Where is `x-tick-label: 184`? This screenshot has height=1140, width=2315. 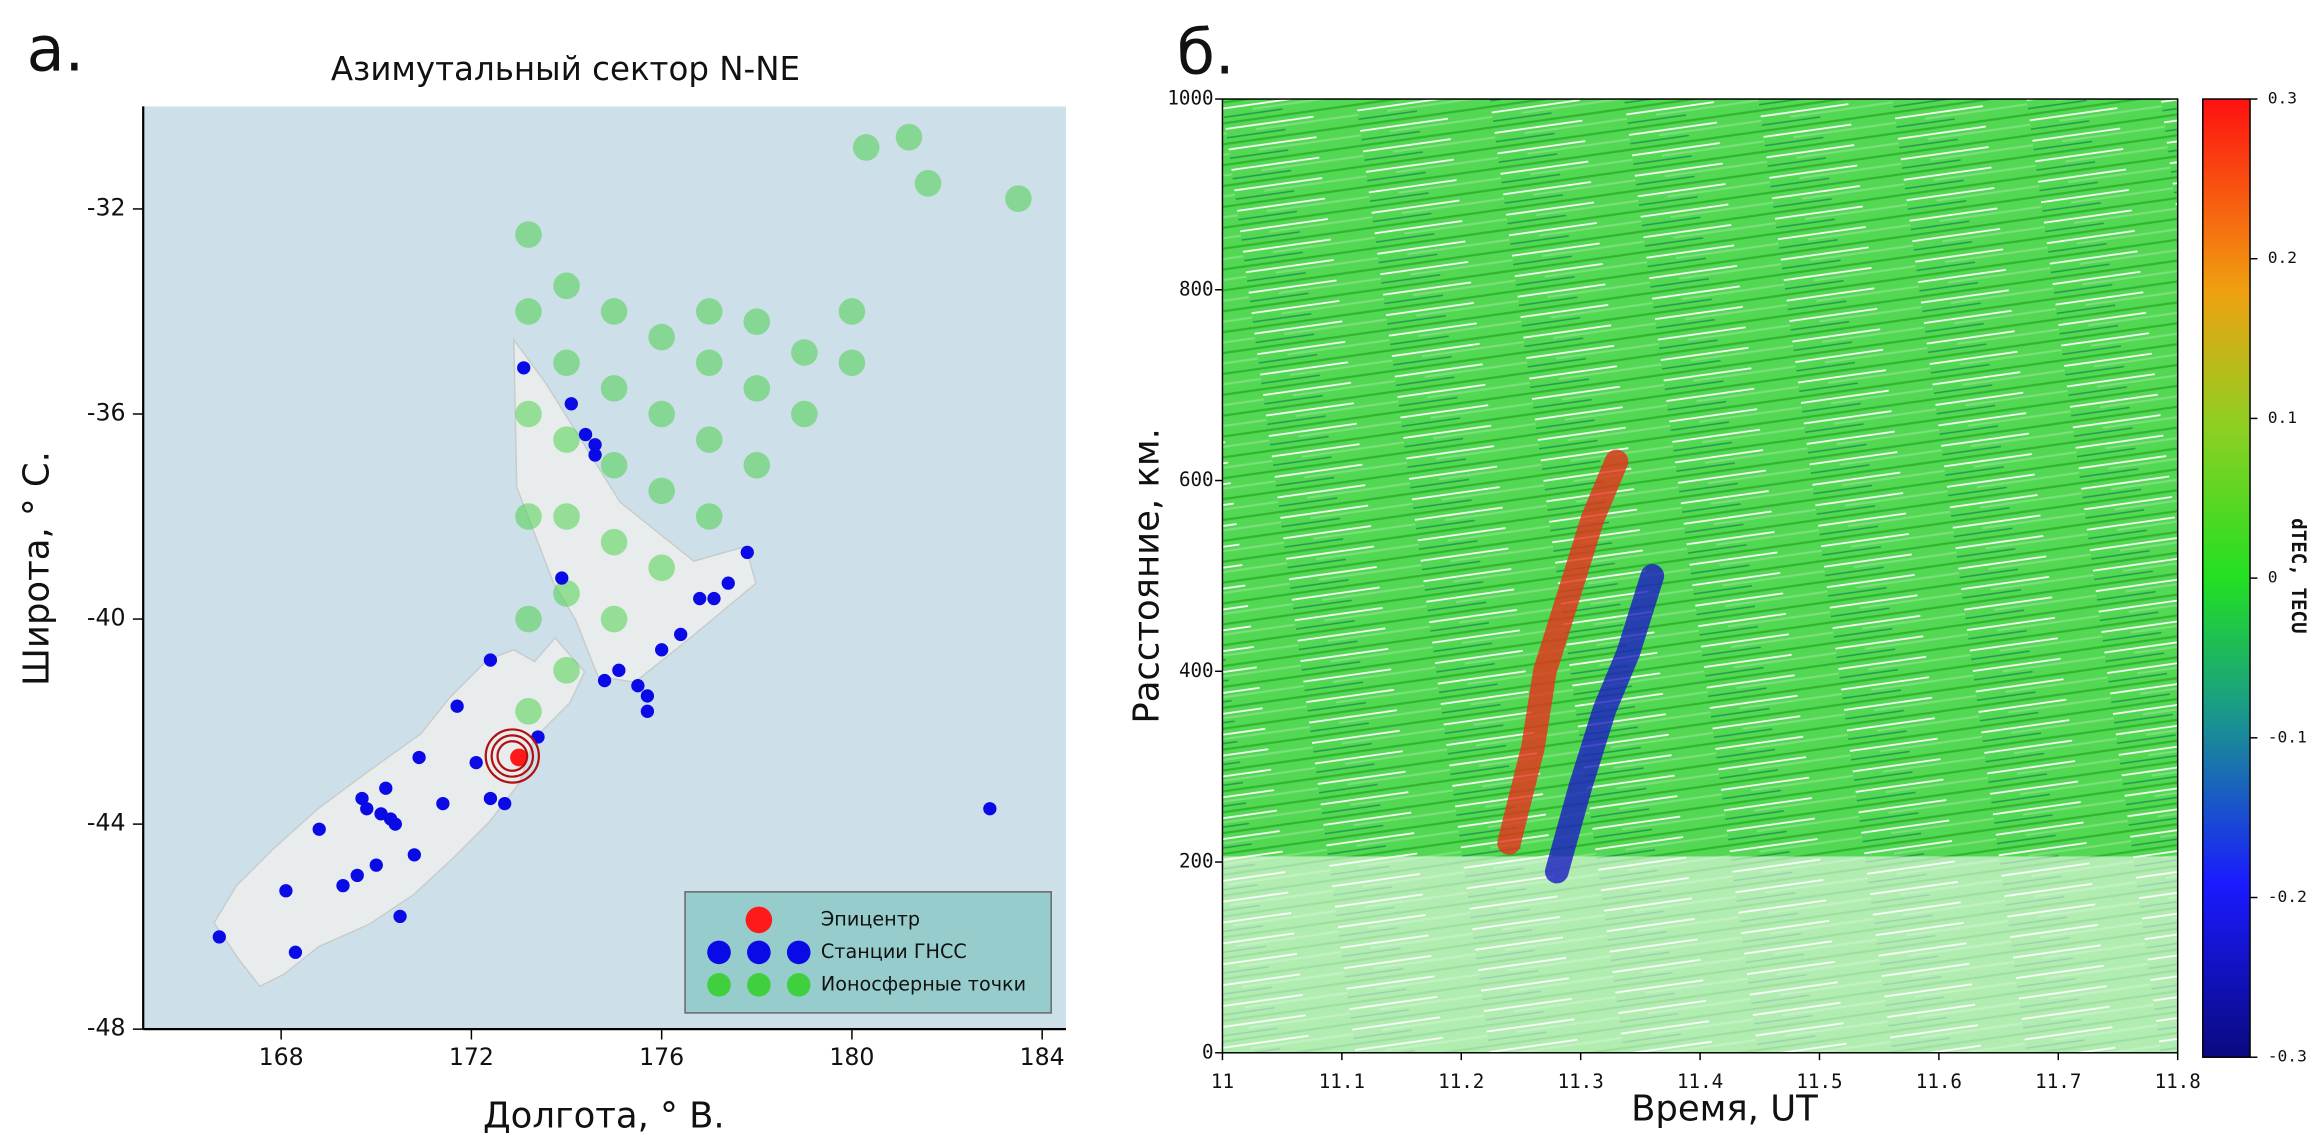 x-tick-label: 184 is located at coordinates (1042, 1057).